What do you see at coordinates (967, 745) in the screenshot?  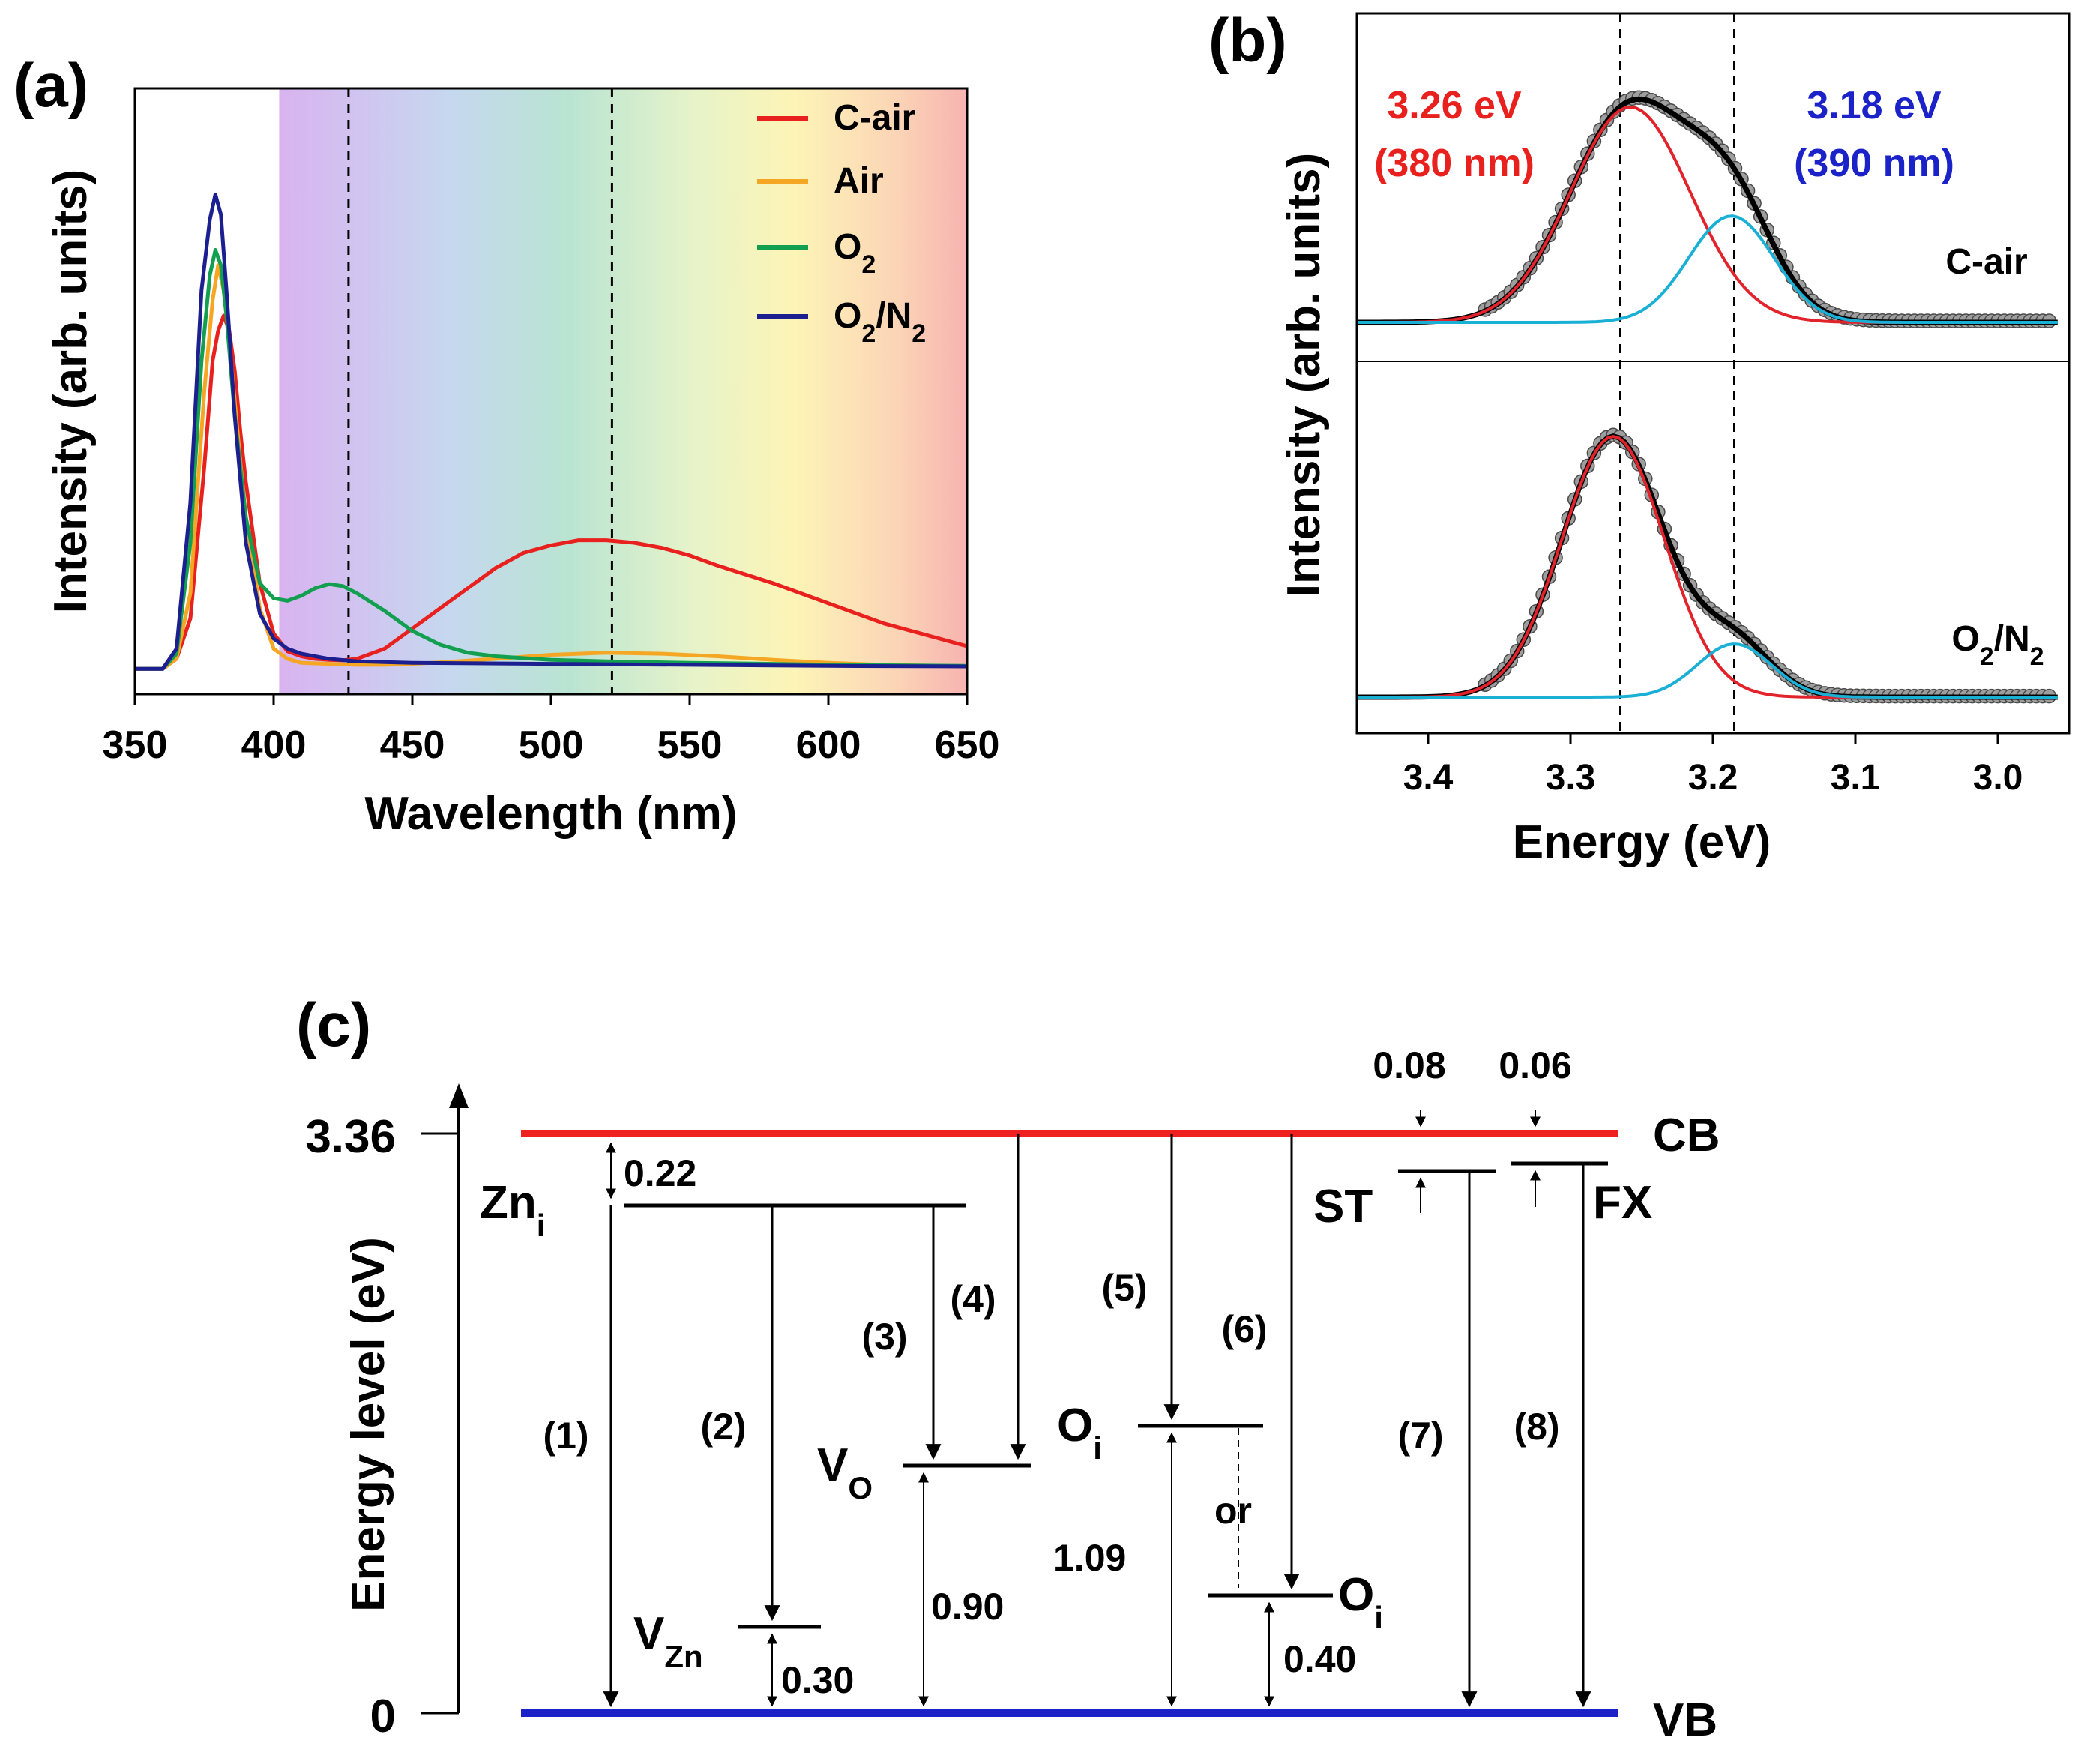 I see `panel-a-tick-label: 650` at bounding box center [967, 745].